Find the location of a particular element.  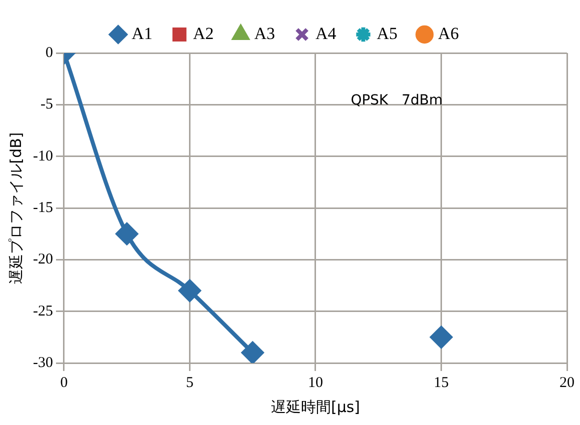

y-tick-label: 0 is located at coordinates (49, 52).